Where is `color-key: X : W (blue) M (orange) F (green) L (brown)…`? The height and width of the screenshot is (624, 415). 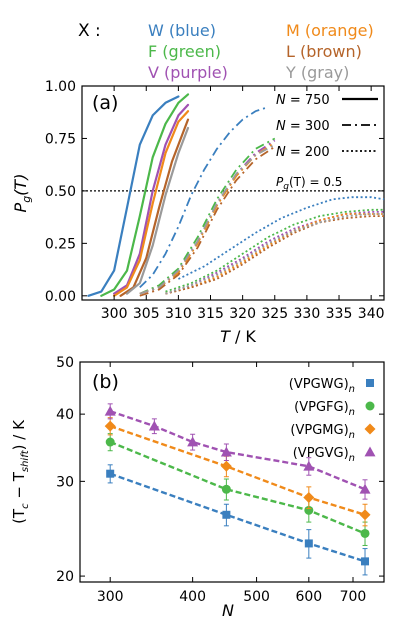
color-key: X : W (blue) M (orange) F (green) L (brown)… is located at coordinates (226, 51).